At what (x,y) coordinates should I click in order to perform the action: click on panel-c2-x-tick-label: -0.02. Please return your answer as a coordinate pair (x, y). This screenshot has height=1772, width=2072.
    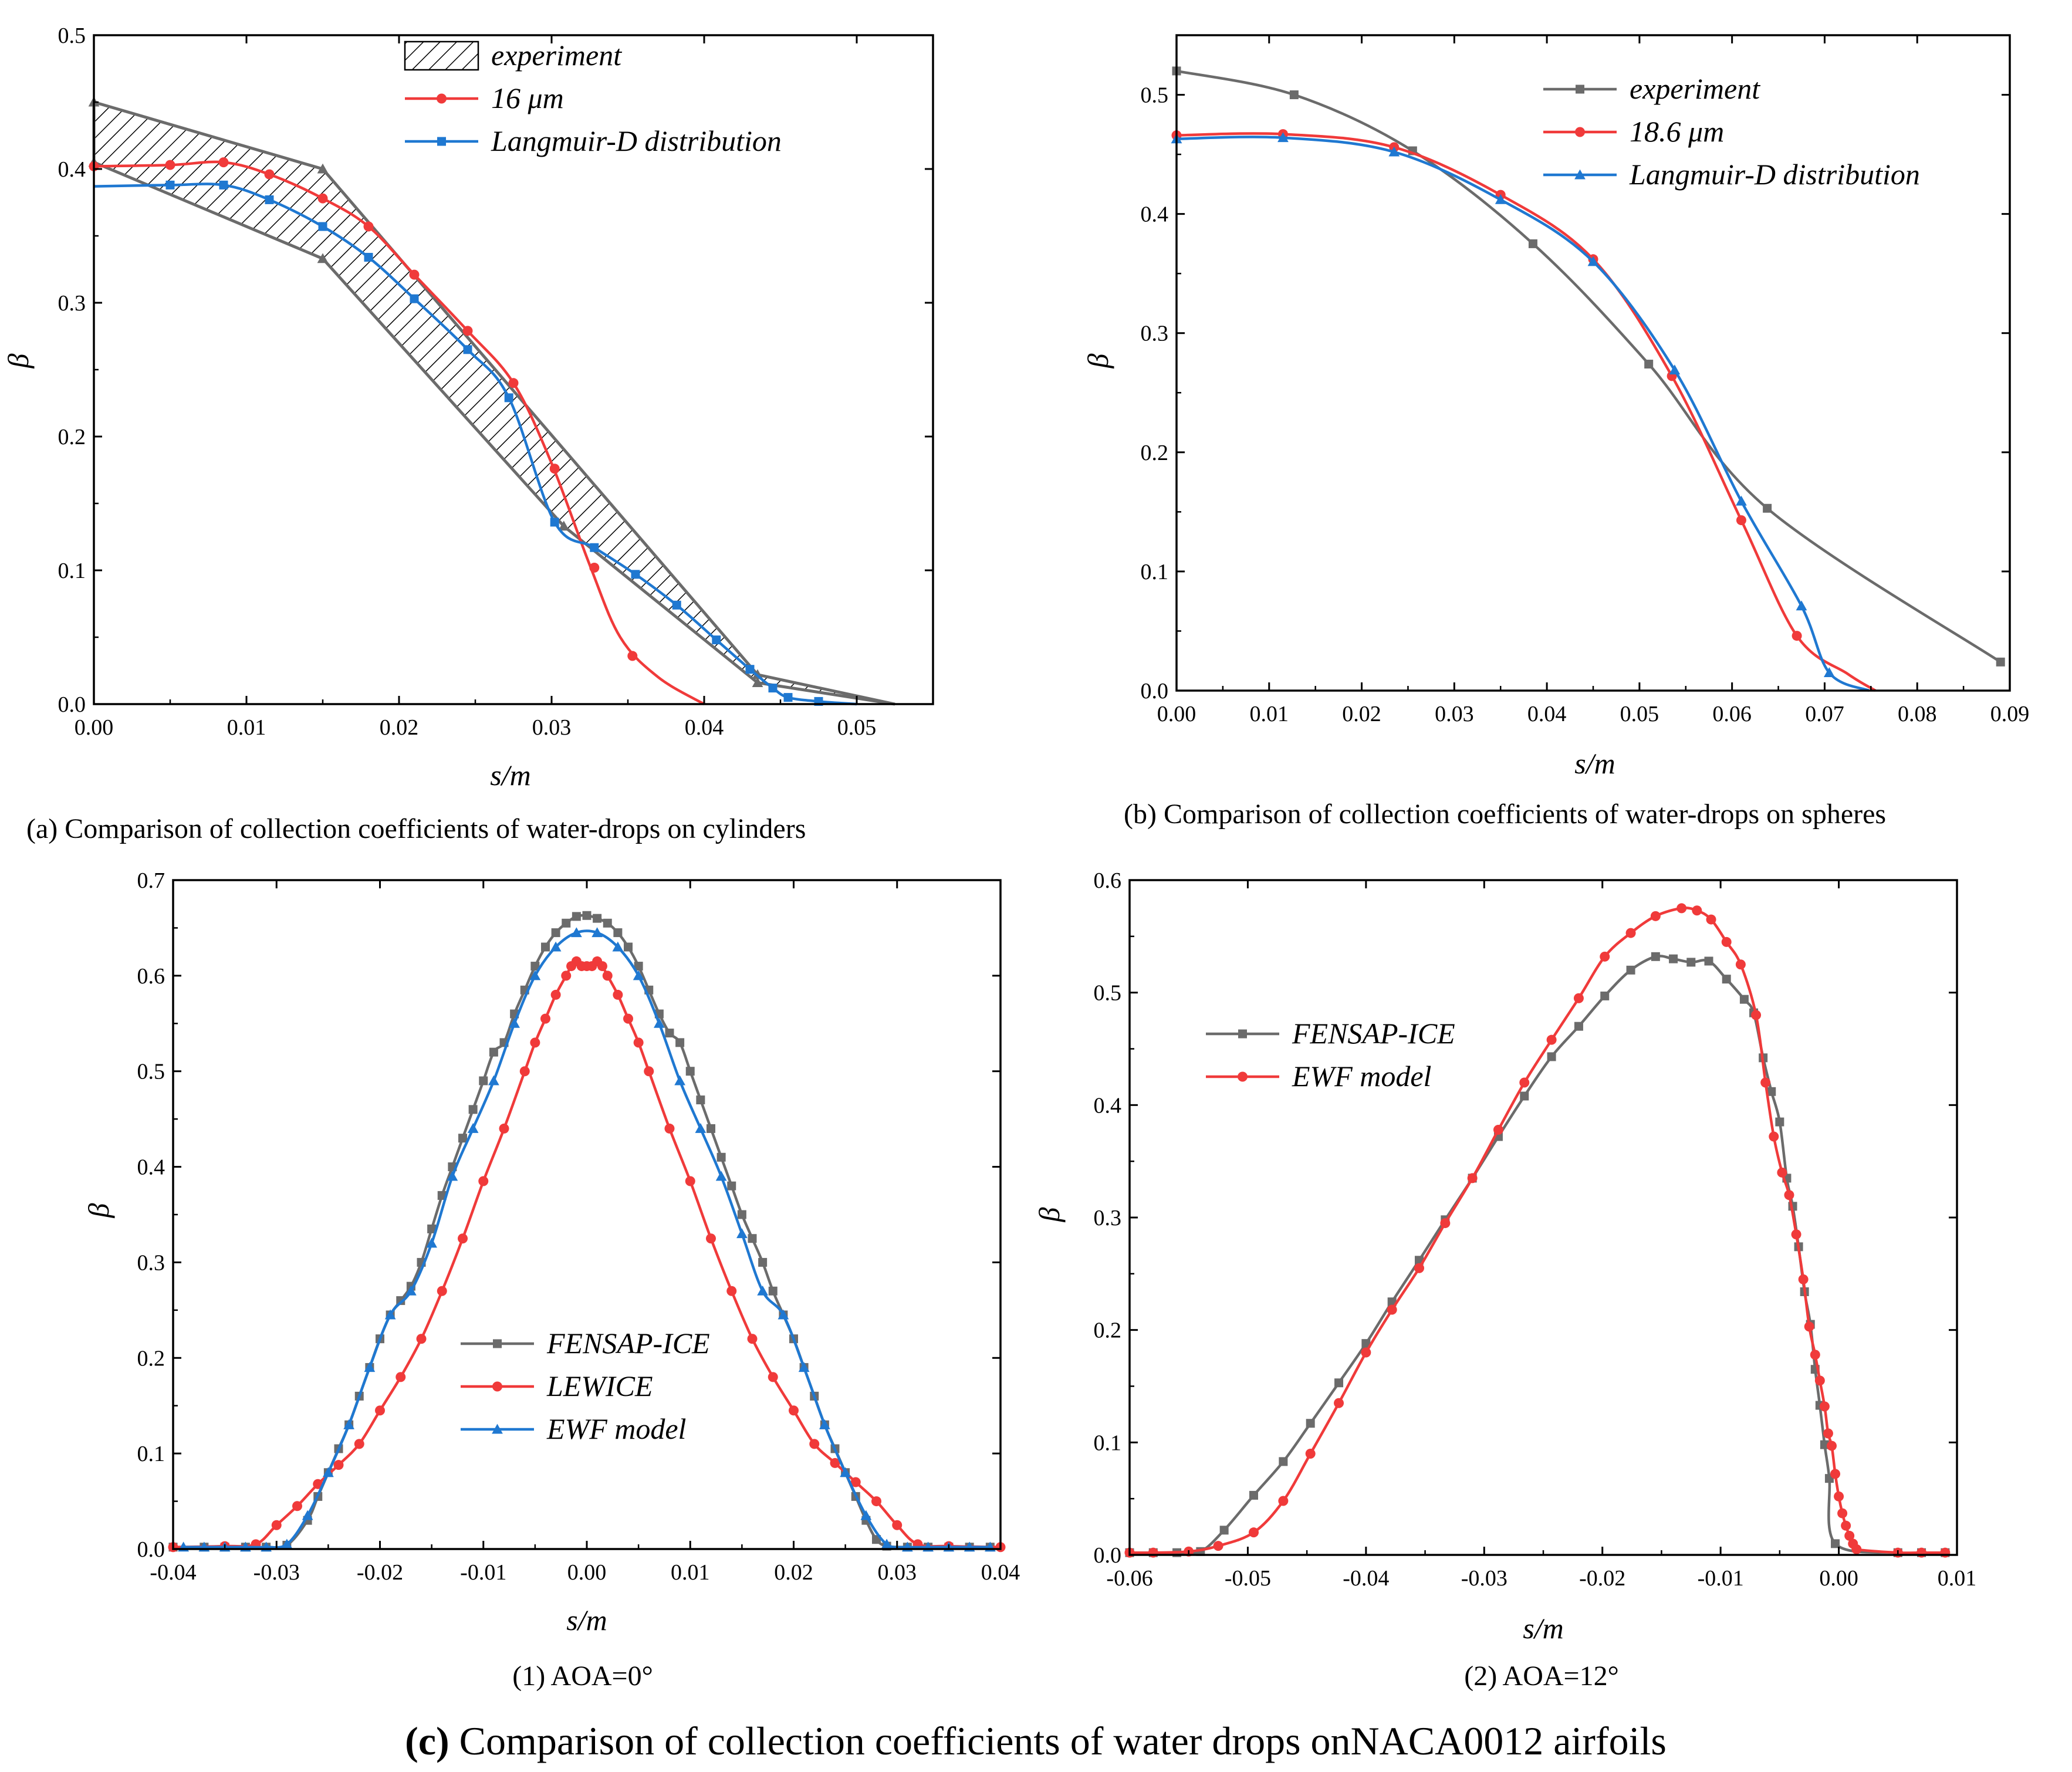
    Looking at the image, I should click on (1602, 1578).